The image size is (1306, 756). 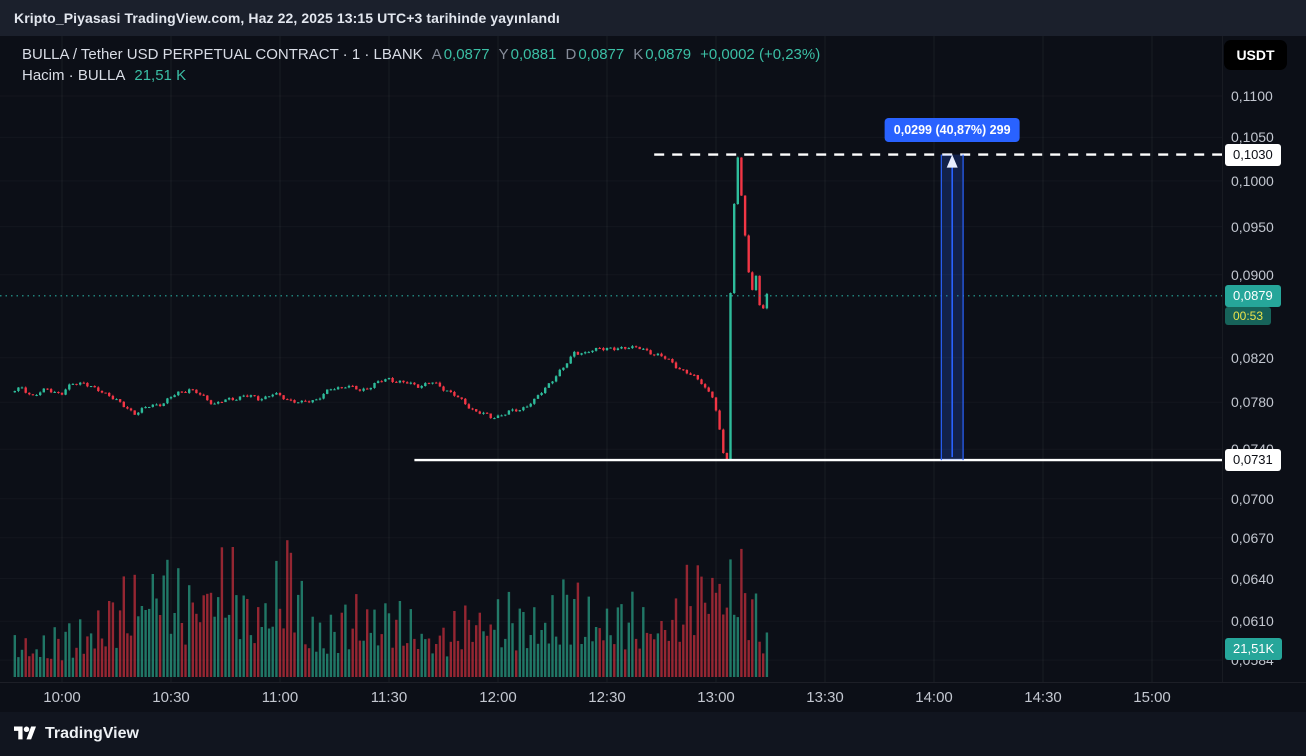 I want to click on high-line-price-label: 0,1030, so click(x=1253, y=154).